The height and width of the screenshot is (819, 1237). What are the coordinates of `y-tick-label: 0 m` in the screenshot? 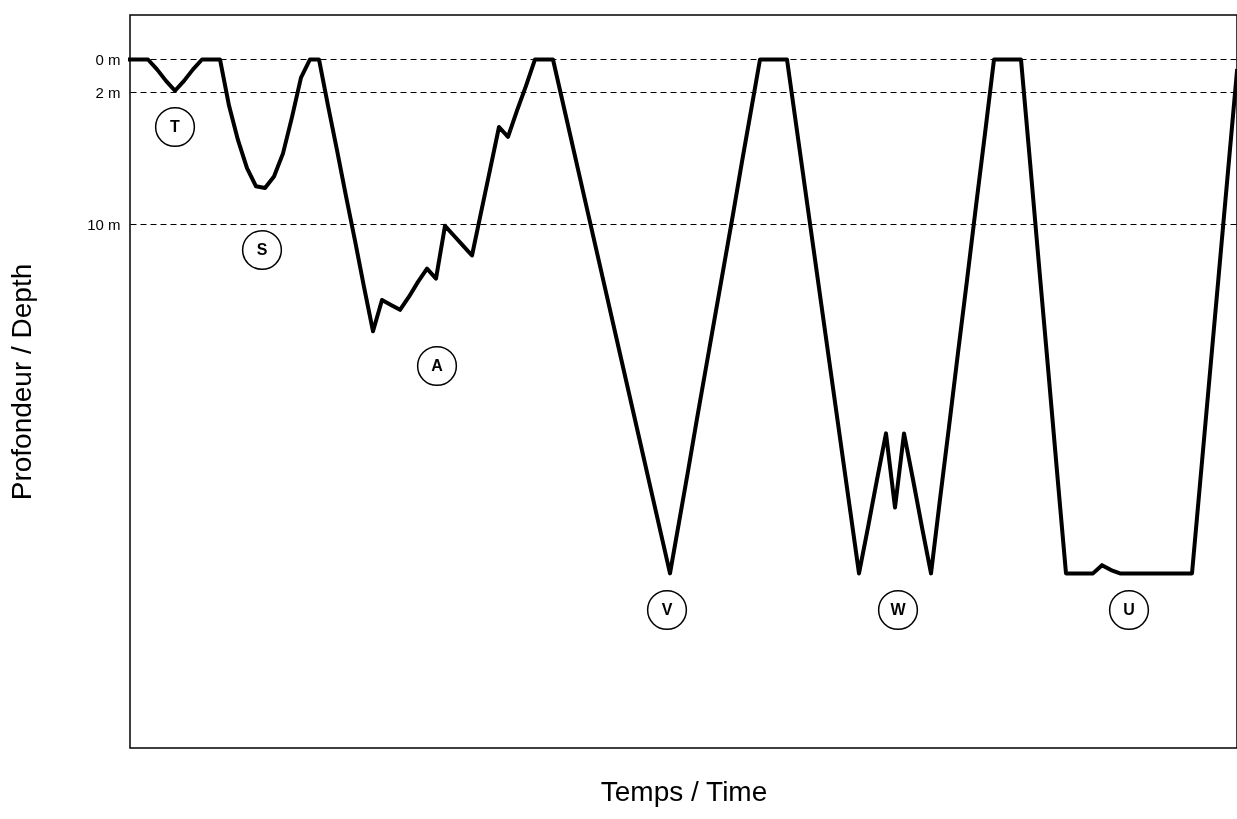 It's located at (108, 59).